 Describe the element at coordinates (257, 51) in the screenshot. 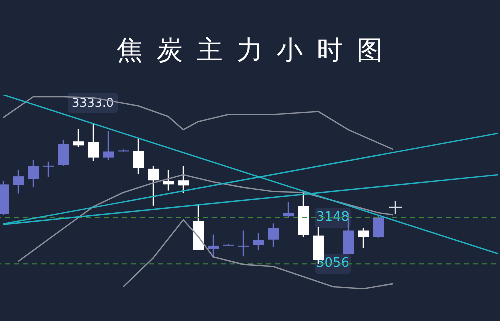

I see `chart-title: 焦炭主力小时图` at that location.